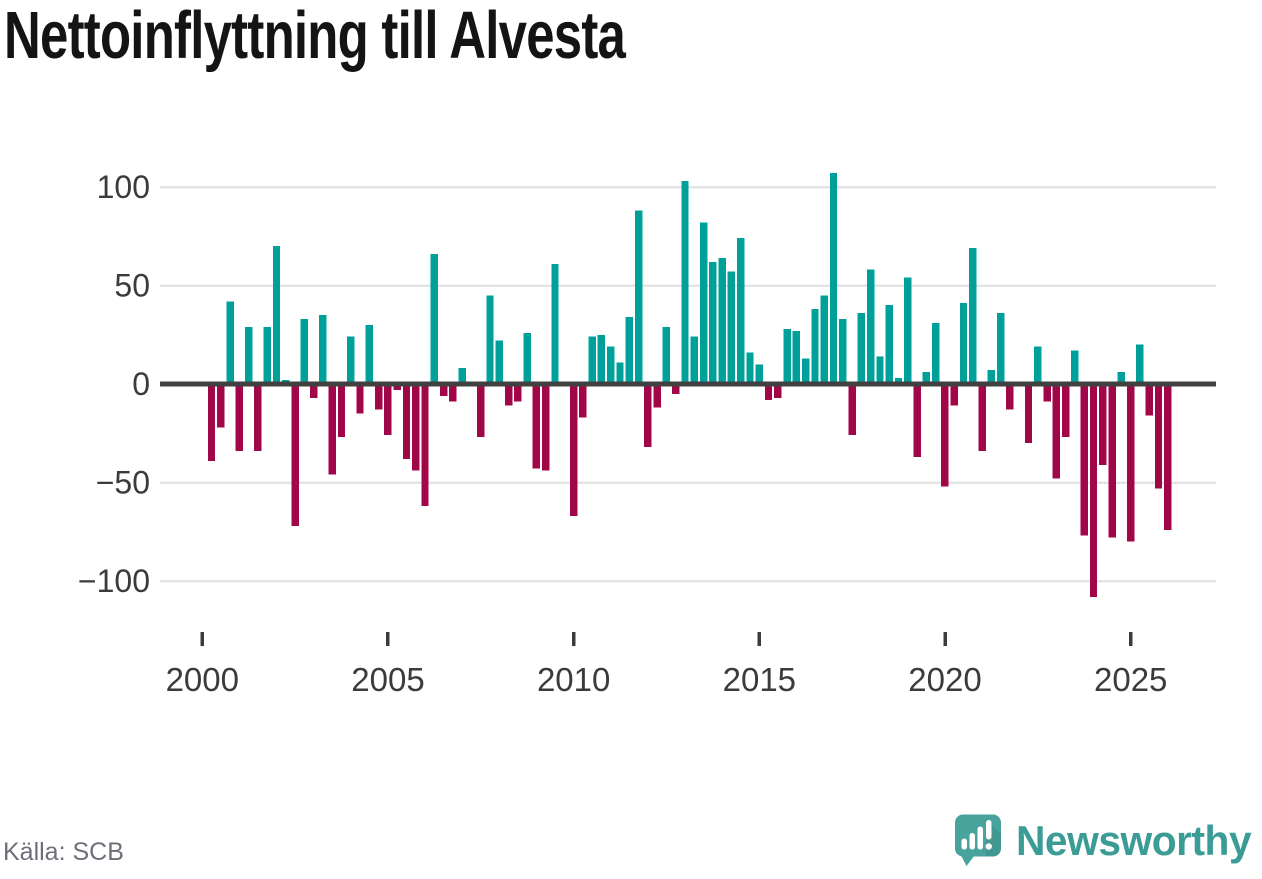  What do you see at coordinates (988, 846) in the screenshot?
I see `exclamation-dot` at bounding box center [988, 846].